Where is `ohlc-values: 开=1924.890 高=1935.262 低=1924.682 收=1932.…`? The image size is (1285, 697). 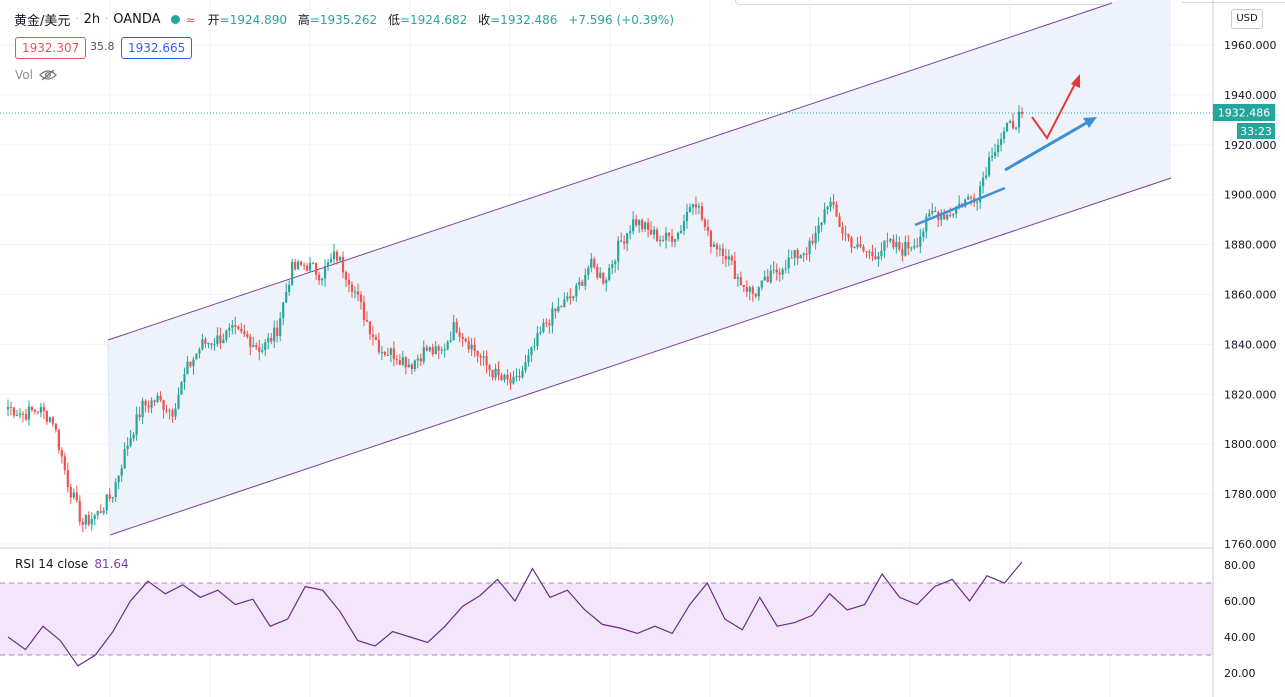
ohlc-values: 开=1924.890 高=1935.262 低=1924.682 收=1932.… is located at coordinates (441, 20).